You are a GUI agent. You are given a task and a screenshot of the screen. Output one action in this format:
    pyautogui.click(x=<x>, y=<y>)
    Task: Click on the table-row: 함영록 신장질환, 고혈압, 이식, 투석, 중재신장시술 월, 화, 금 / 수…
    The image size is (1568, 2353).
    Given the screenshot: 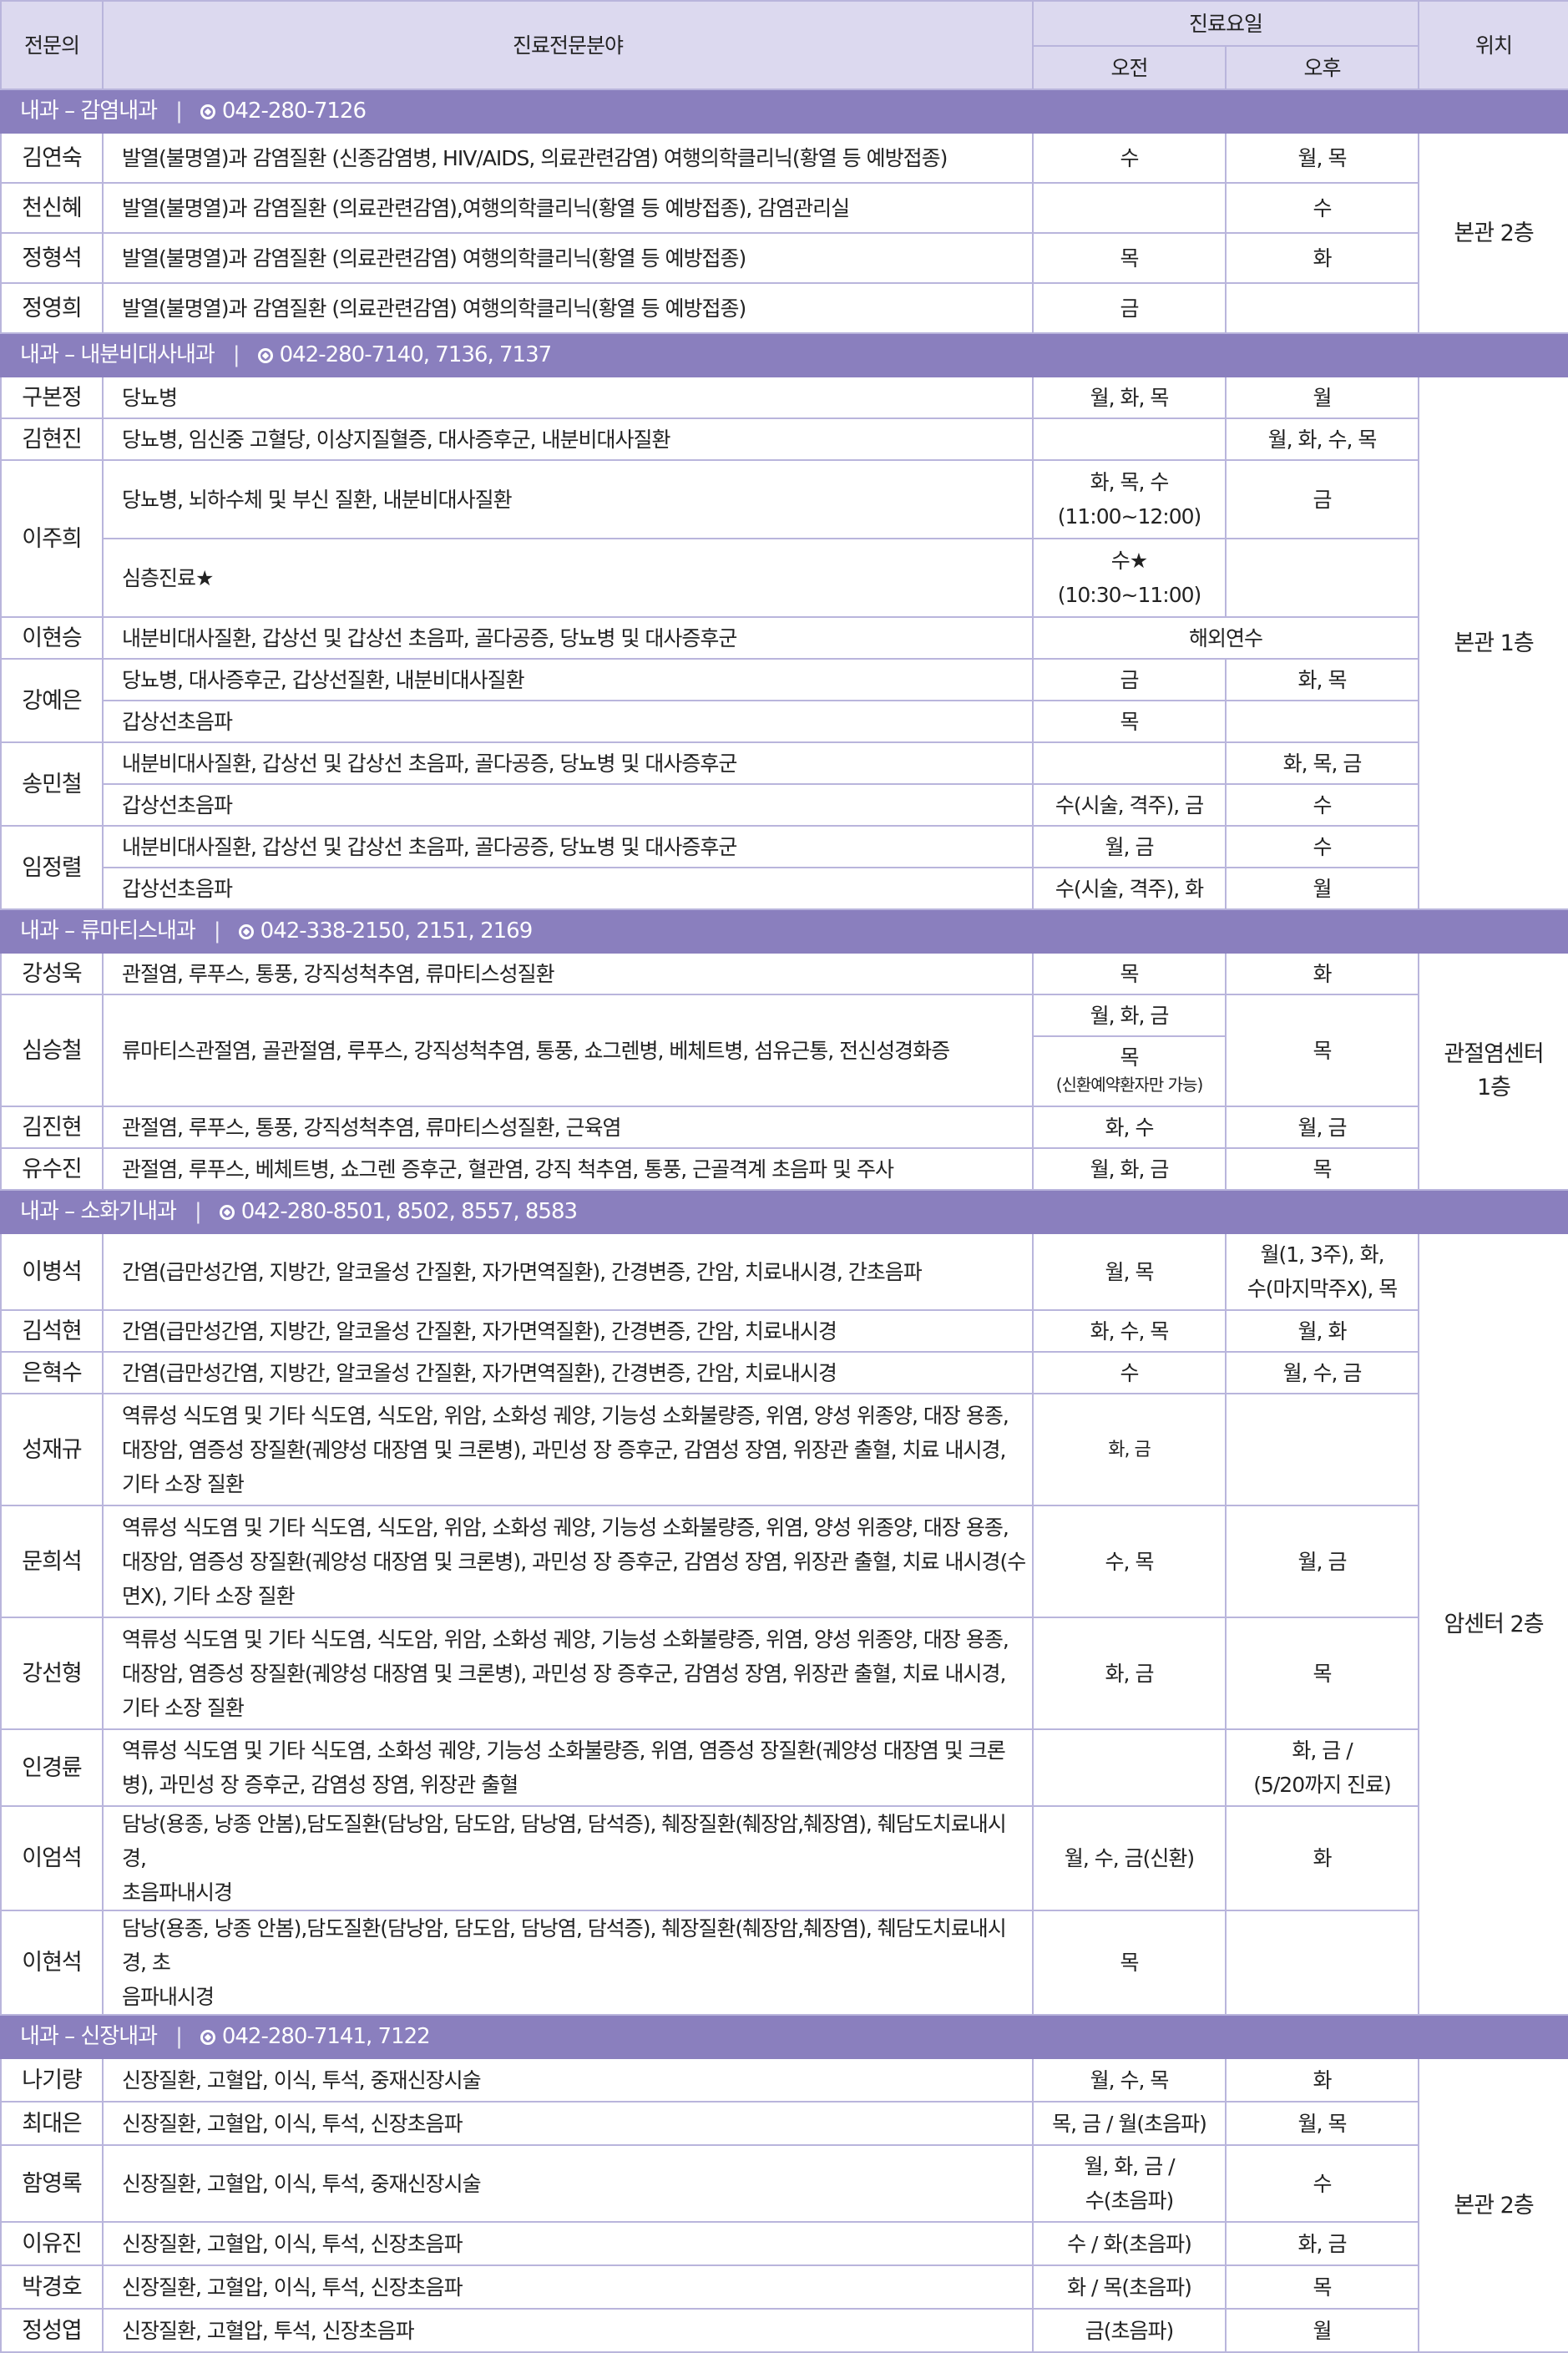 What is the action you would take?
    pyautogui.click(x=784, y=2183)
    